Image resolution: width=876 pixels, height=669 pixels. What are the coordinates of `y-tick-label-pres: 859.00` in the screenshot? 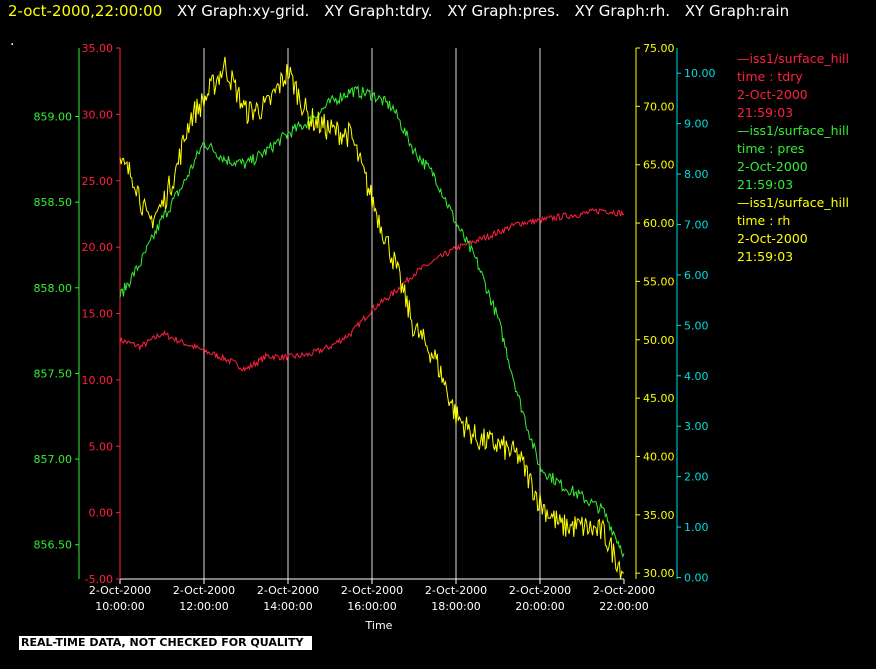 It's located at (53, 117).